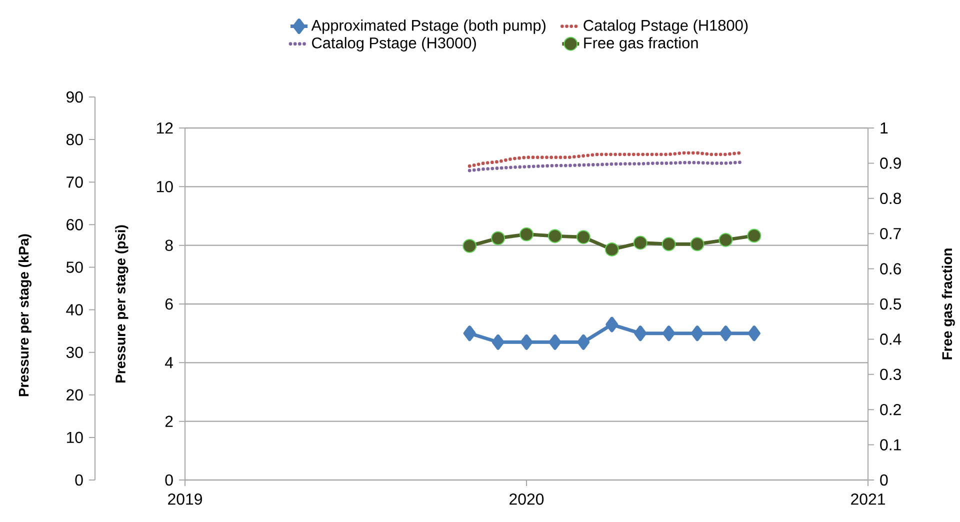 Image resolution: width=960 pixels, height=522 pixels. I want to click on y-tick-label: 4, so click(169, 362).